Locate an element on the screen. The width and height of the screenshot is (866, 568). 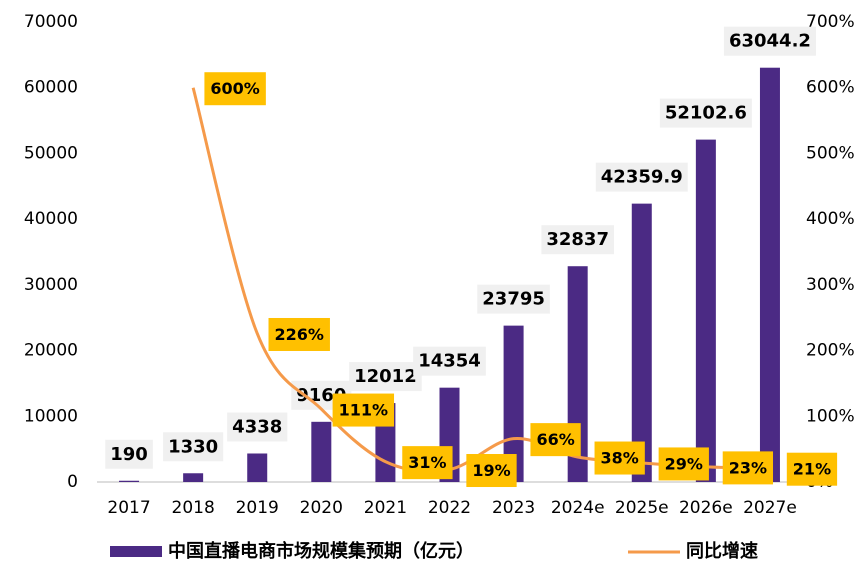
y-tick-label: 30000 is located at coordinates (51, 285).